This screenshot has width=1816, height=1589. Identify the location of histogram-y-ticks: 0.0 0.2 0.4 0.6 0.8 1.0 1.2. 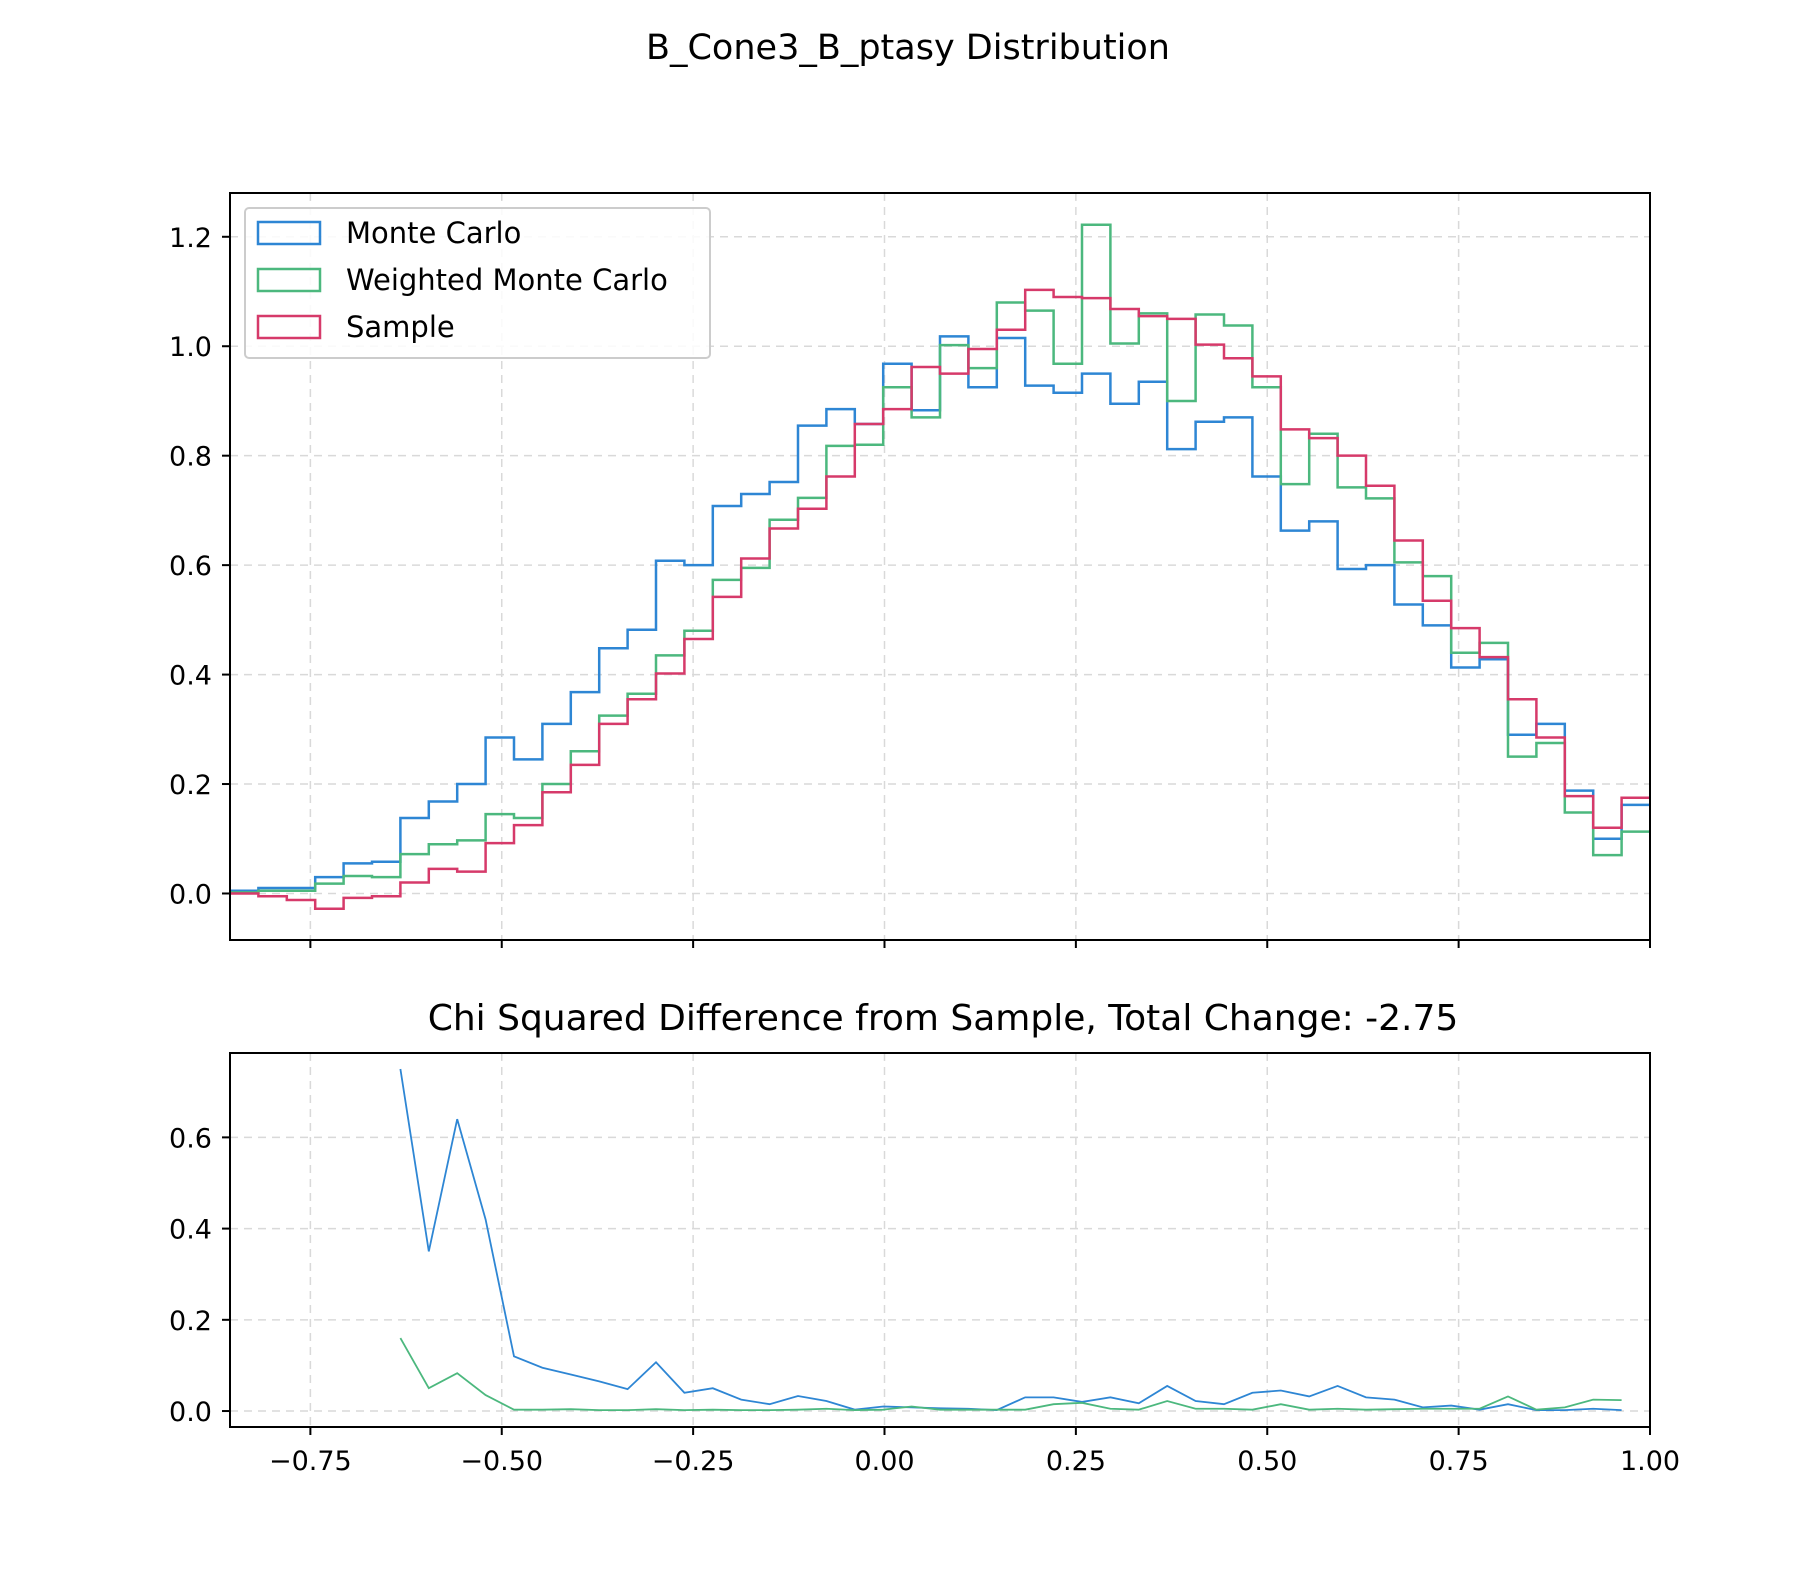
(199, 566).